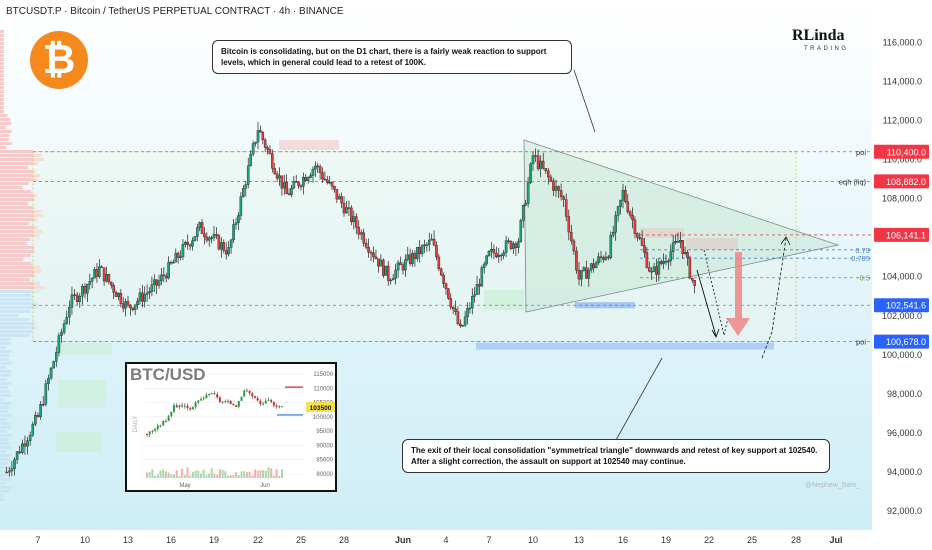 This screenshot has height=550, width=932. What do you see at coordinates (862, 250) in the screenshot?
I see `level-label: 0.79` at bounding box center [862, 250].